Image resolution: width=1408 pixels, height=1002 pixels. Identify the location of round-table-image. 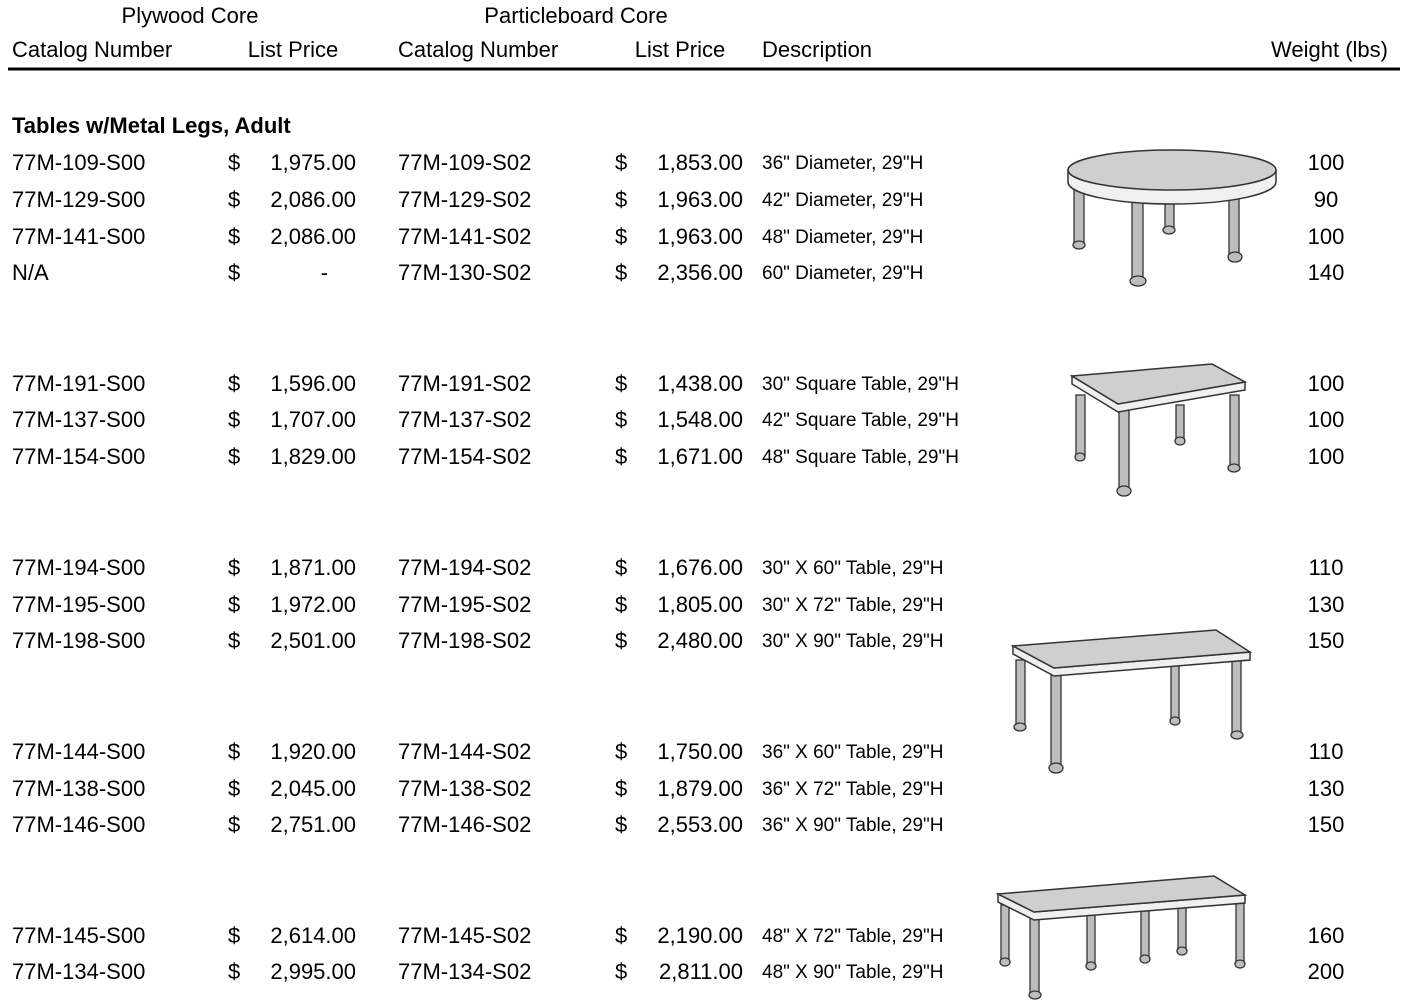
(1172, 218).